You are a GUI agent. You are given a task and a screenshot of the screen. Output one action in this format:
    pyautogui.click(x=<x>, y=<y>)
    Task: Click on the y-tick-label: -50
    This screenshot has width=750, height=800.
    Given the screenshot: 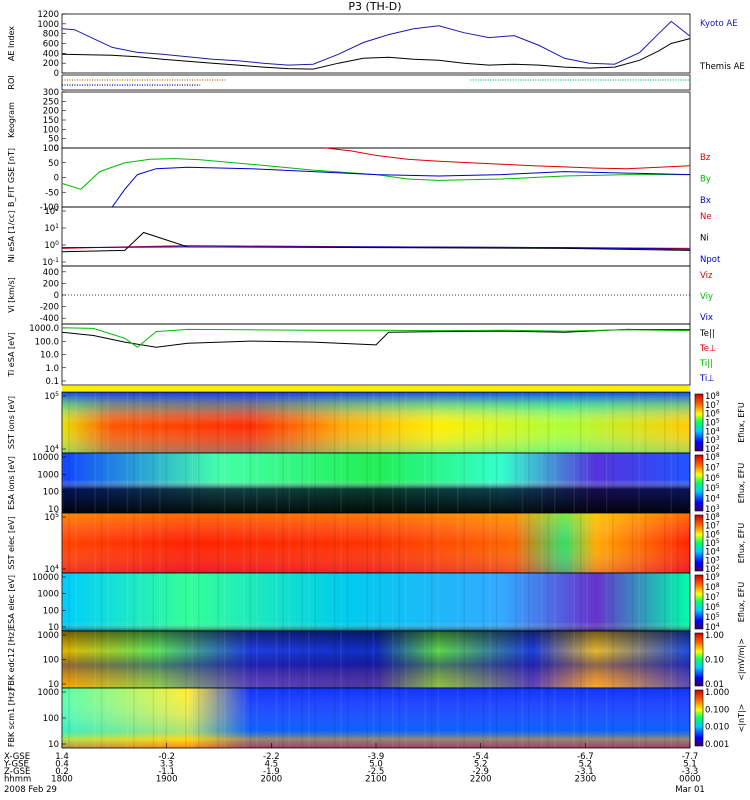 What is the action you would take?
    pyautogui.click(x=52, y=193)
    